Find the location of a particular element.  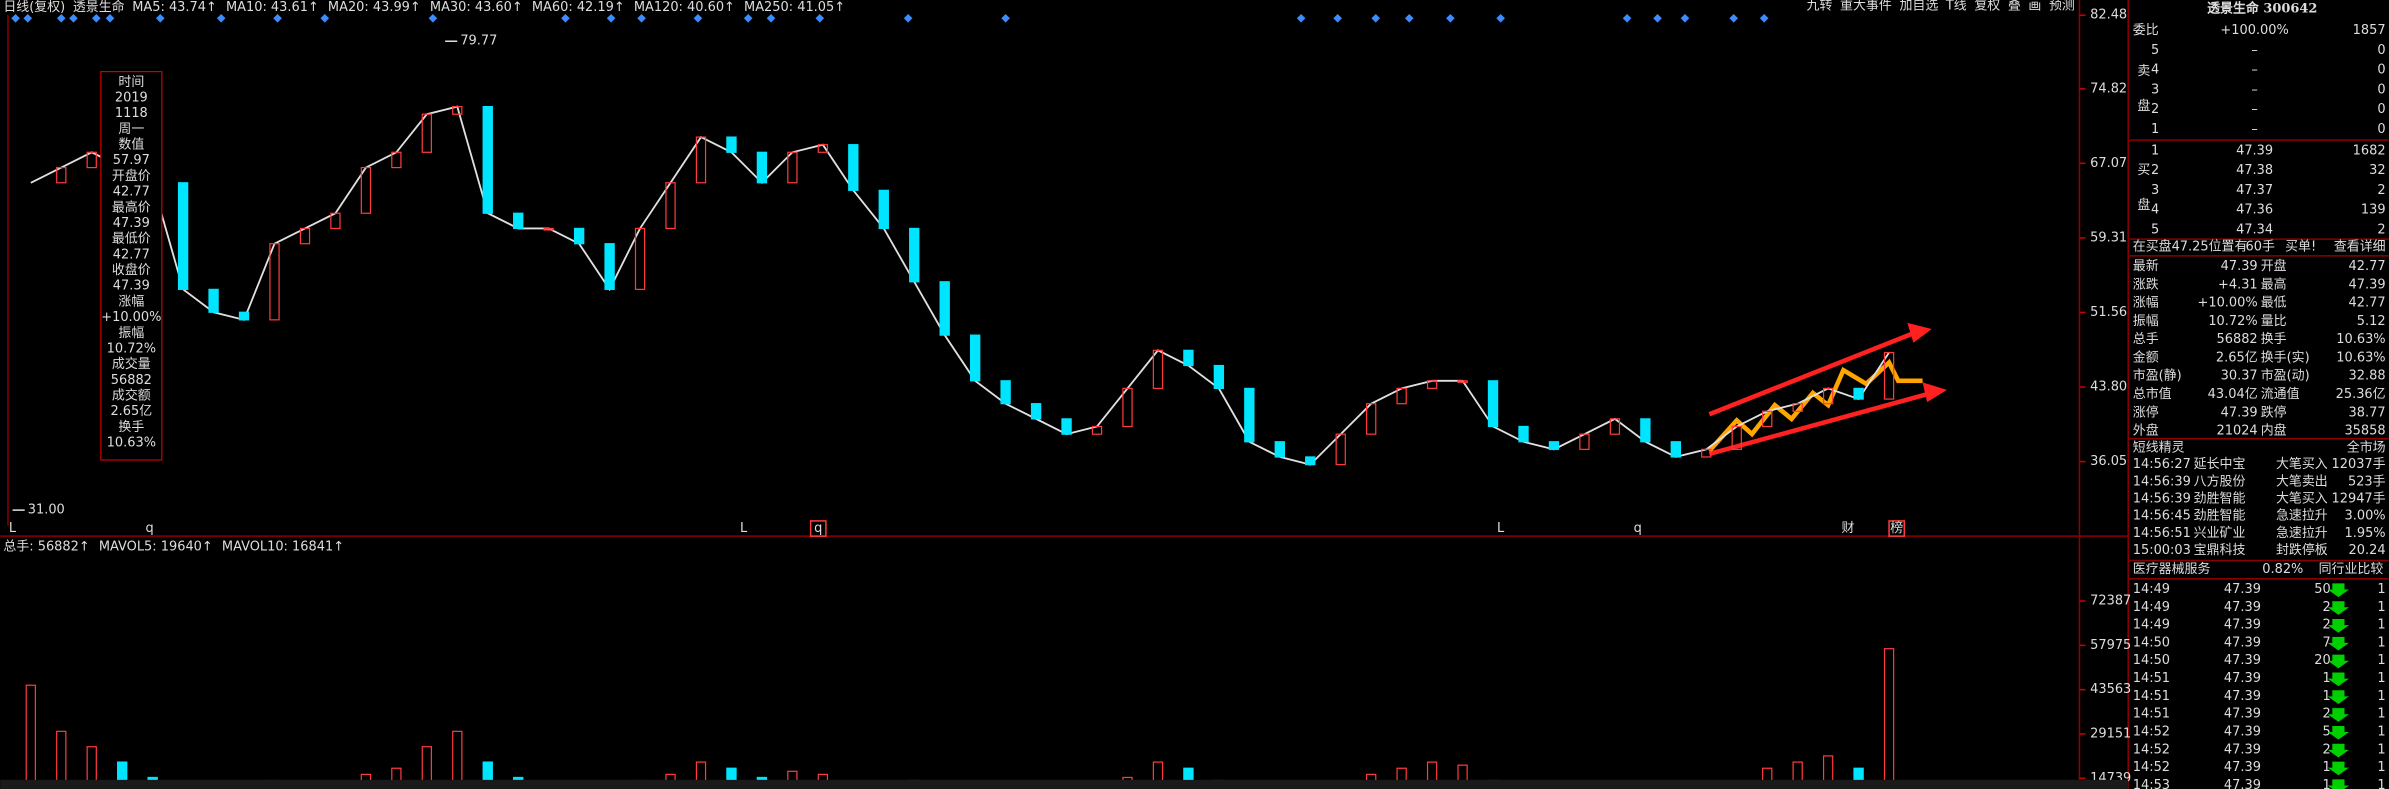

y-tick-label: 59.31 is located at coordinates (2108, 237).